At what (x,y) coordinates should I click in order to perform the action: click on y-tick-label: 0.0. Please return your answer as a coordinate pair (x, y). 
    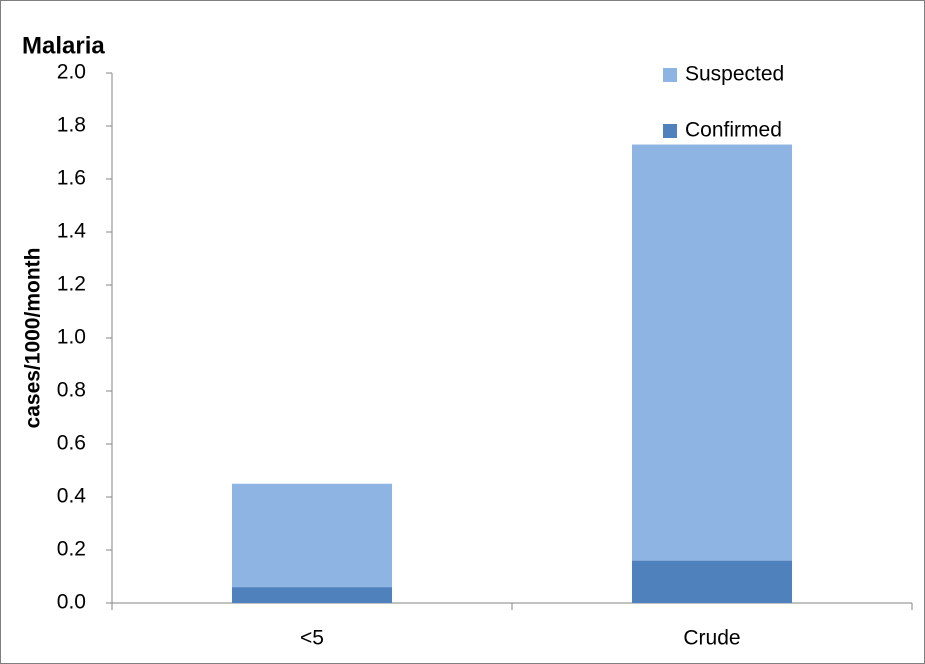
    Looking at the image, I should click on (71, 602).